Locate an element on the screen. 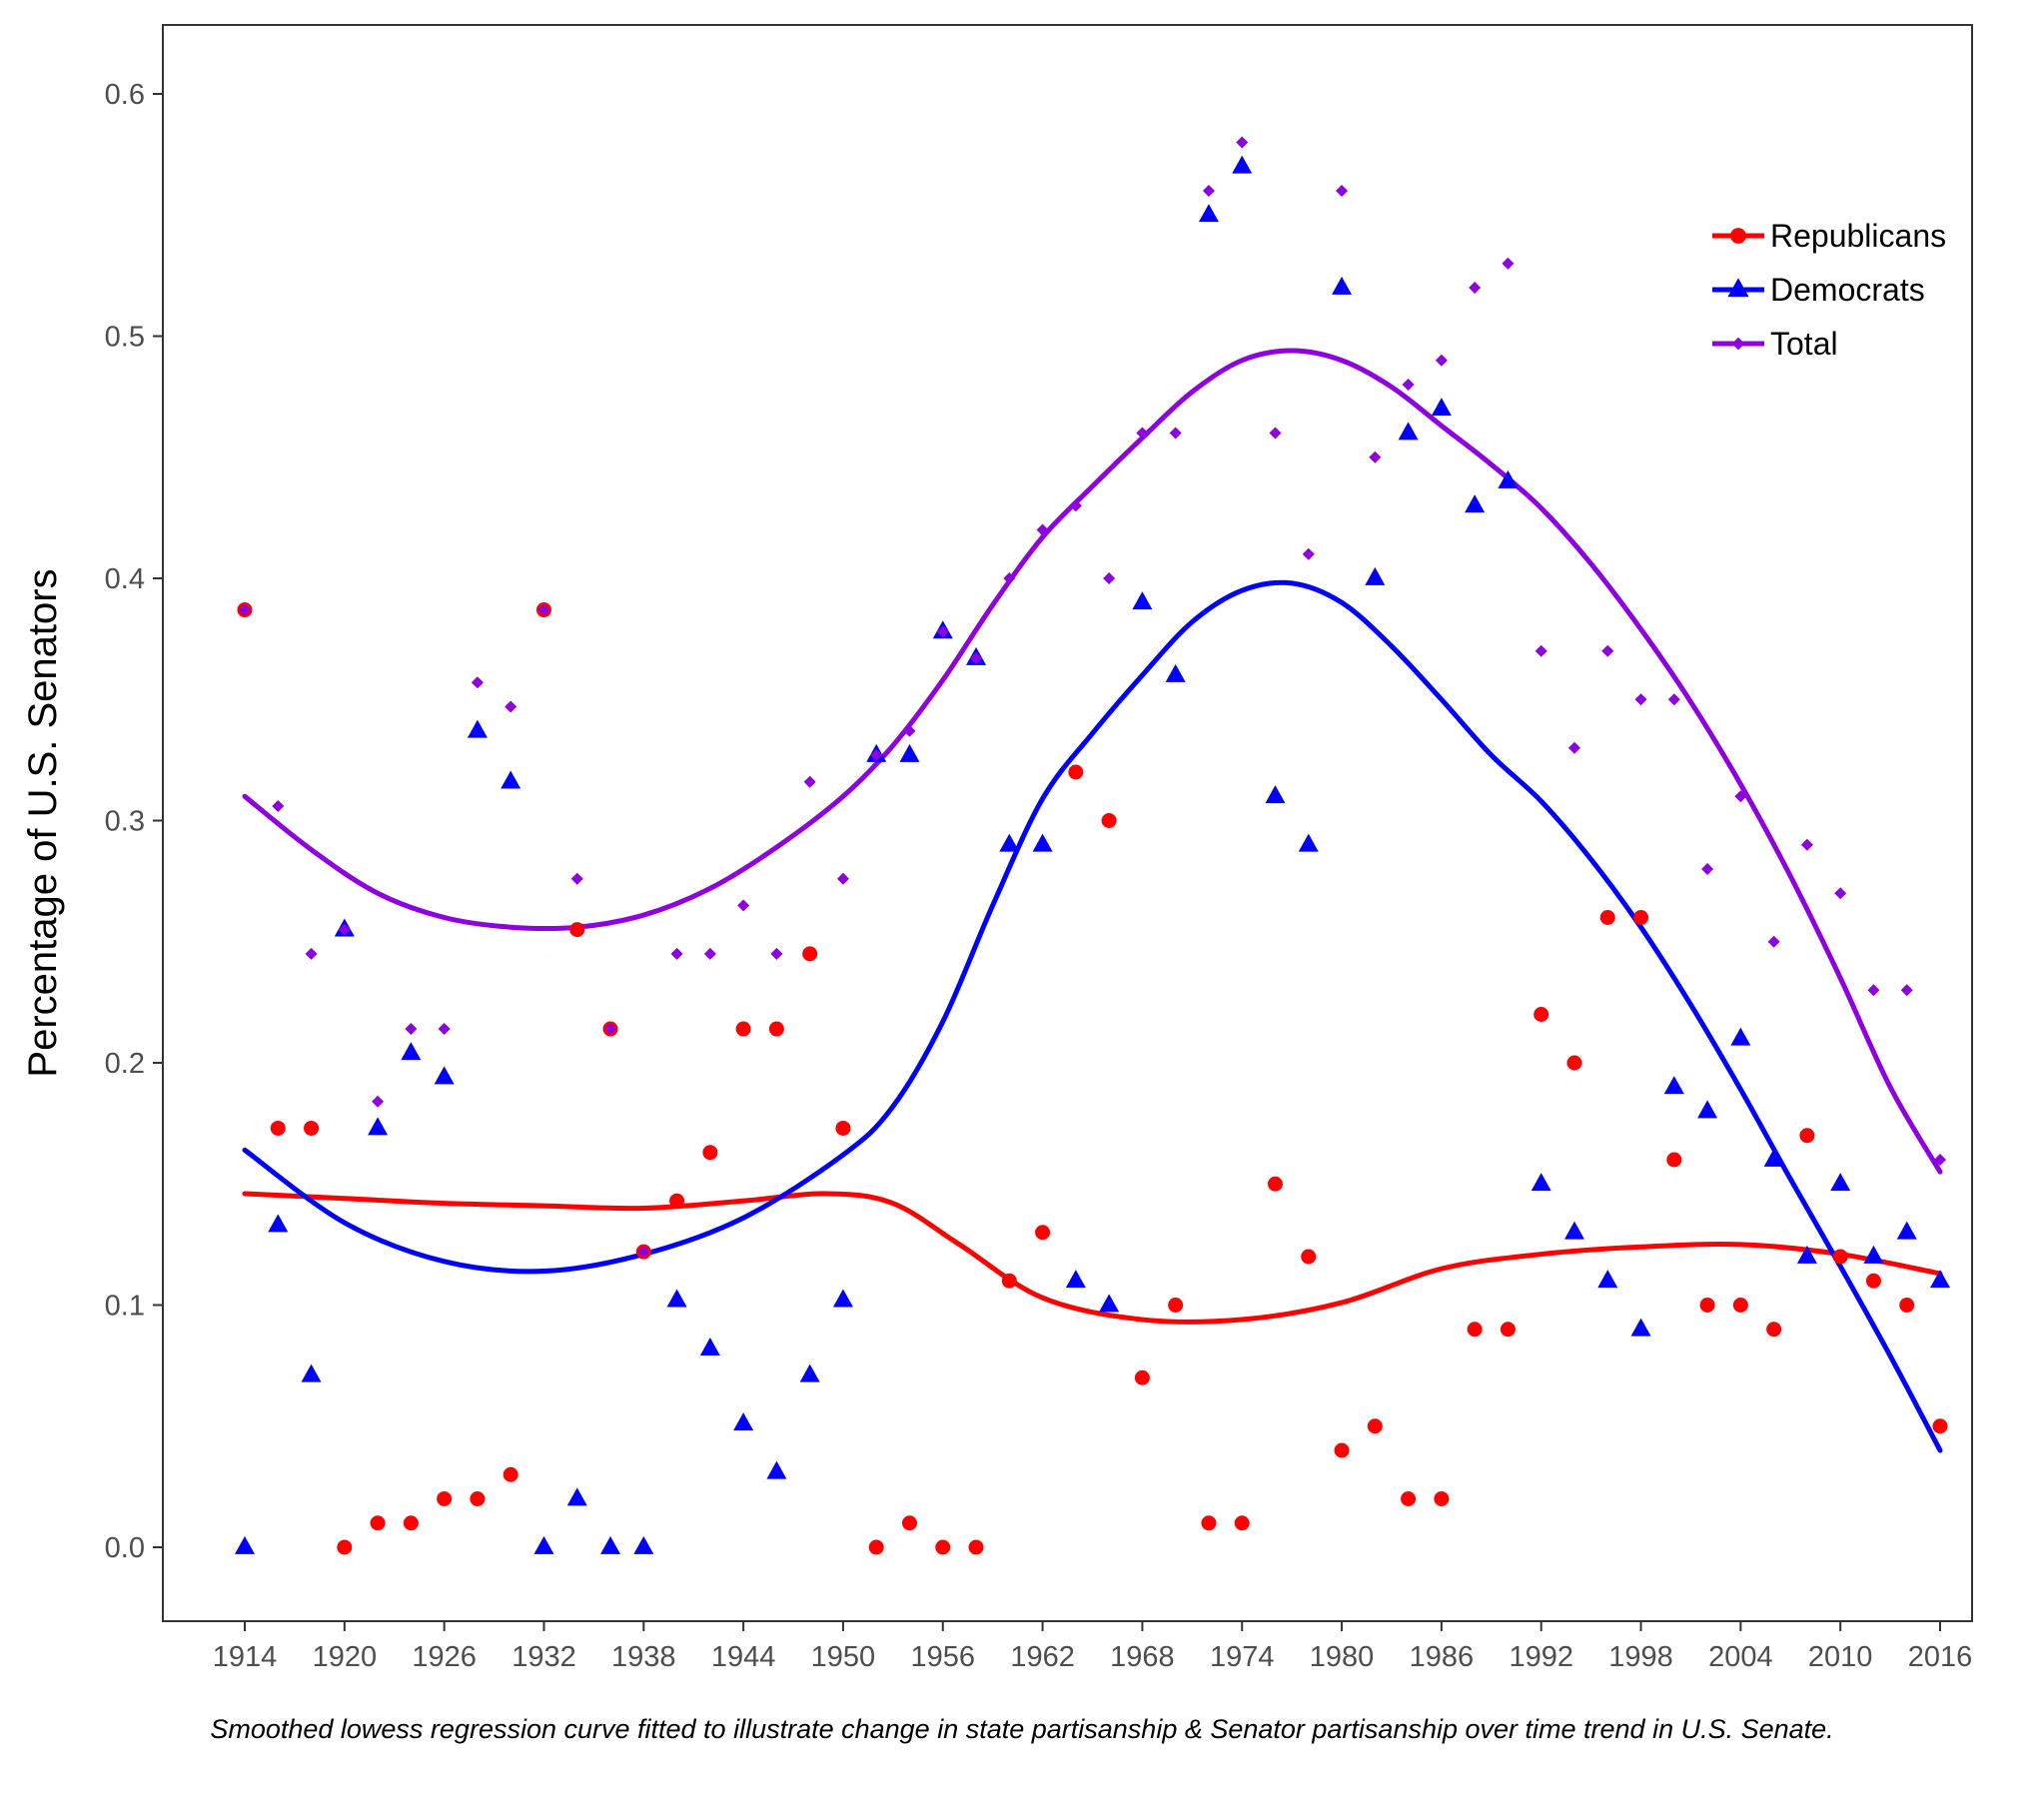  legend-item-republicans: Republicans is located at coordinates (1829, 236).